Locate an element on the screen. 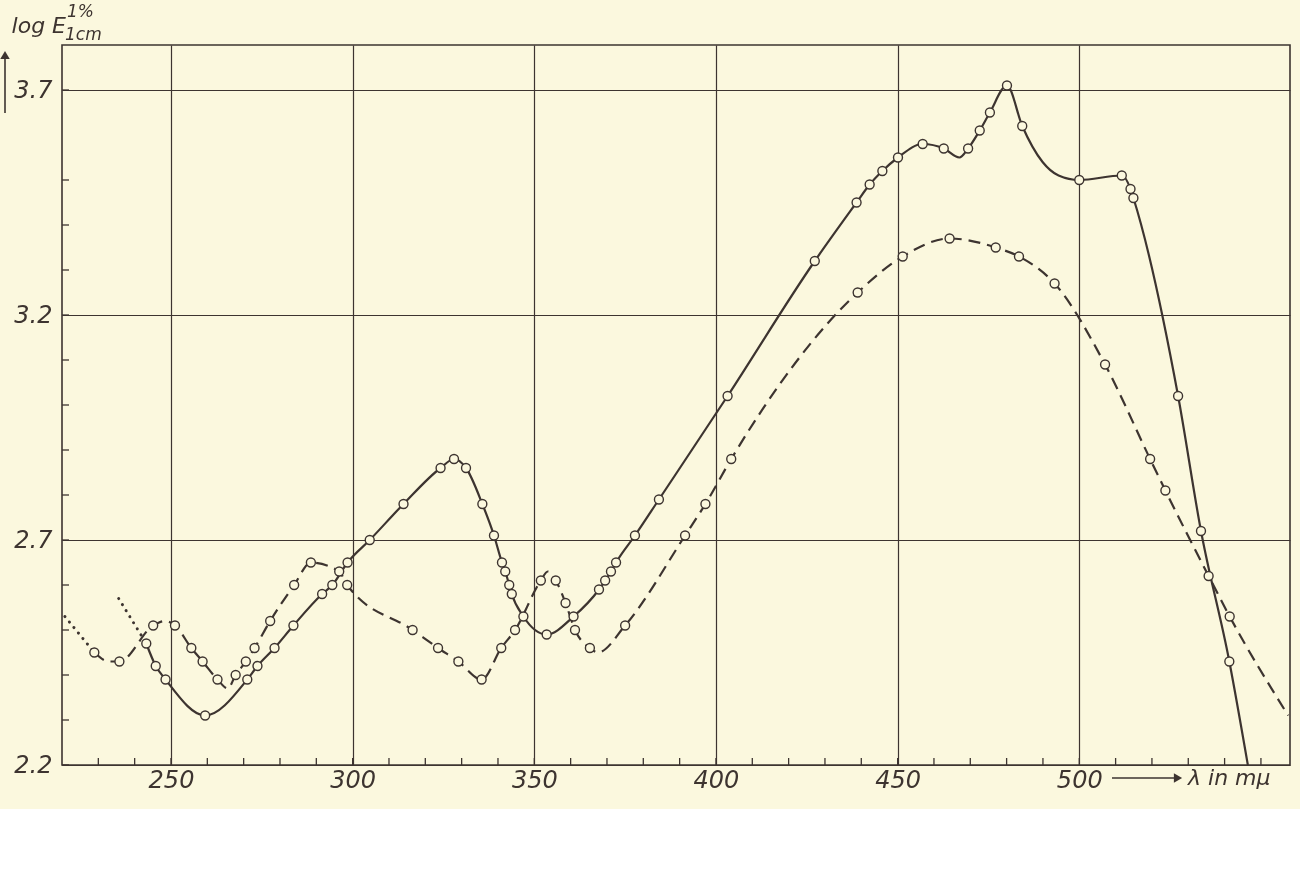 This screenshot has width=1300, height=896. y-tick-label: 2.7 is located at coordinates (34, 539).